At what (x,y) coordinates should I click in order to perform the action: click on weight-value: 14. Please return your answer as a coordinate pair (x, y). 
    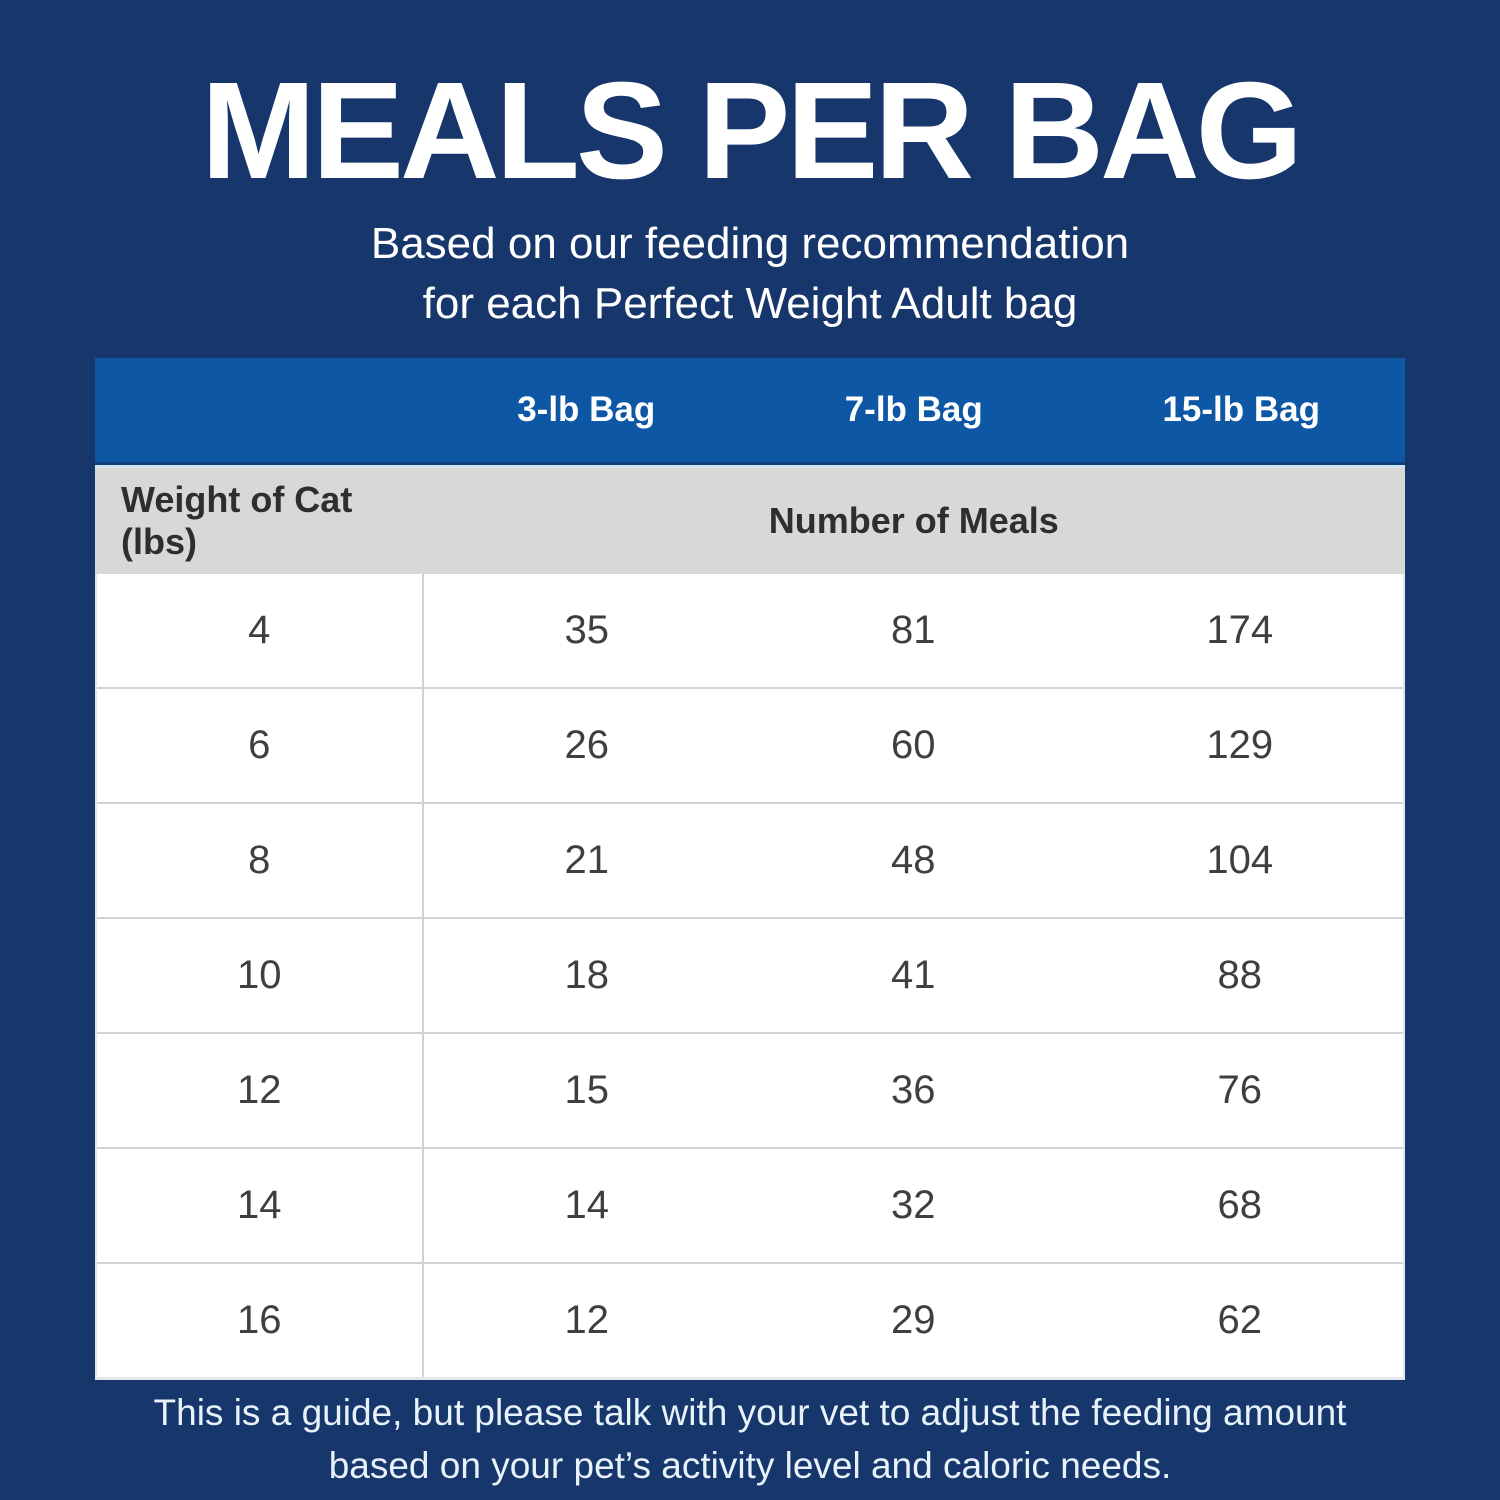
    Looking at the image, I should click on (260, 1205).